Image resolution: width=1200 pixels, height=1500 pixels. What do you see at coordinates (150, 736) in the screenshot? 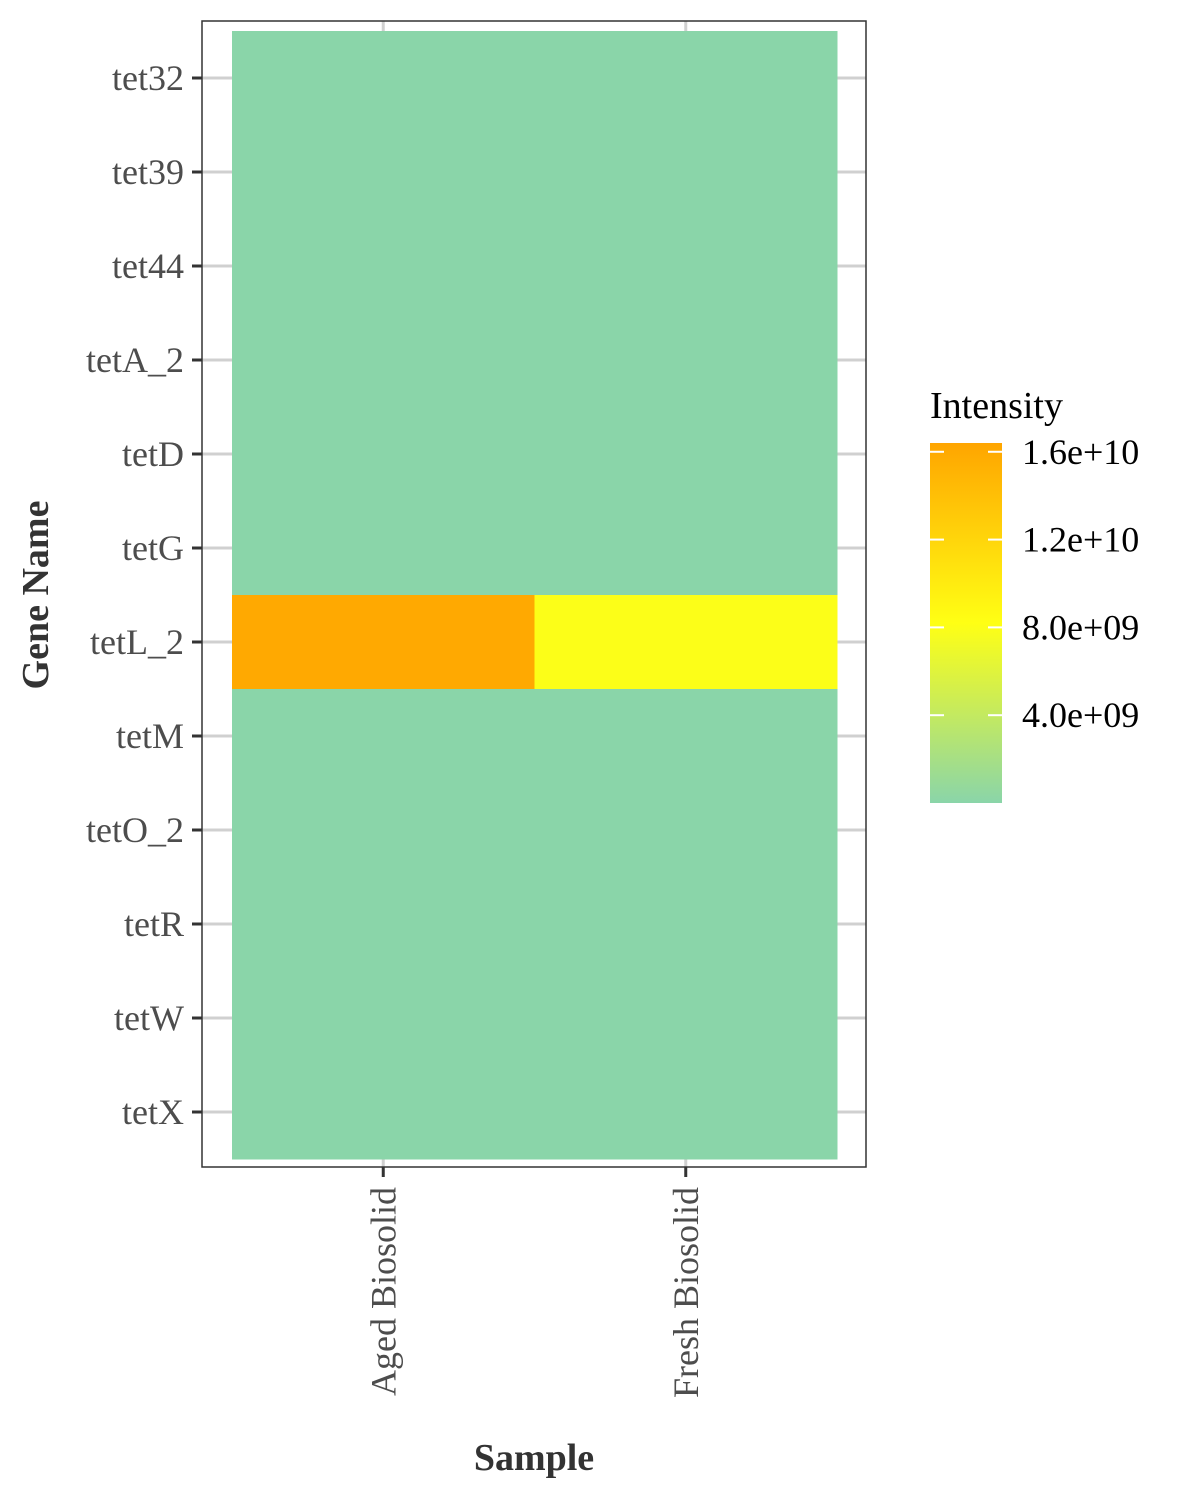
I see `y-tick-label: tetM` at bounding box center [150, 736].